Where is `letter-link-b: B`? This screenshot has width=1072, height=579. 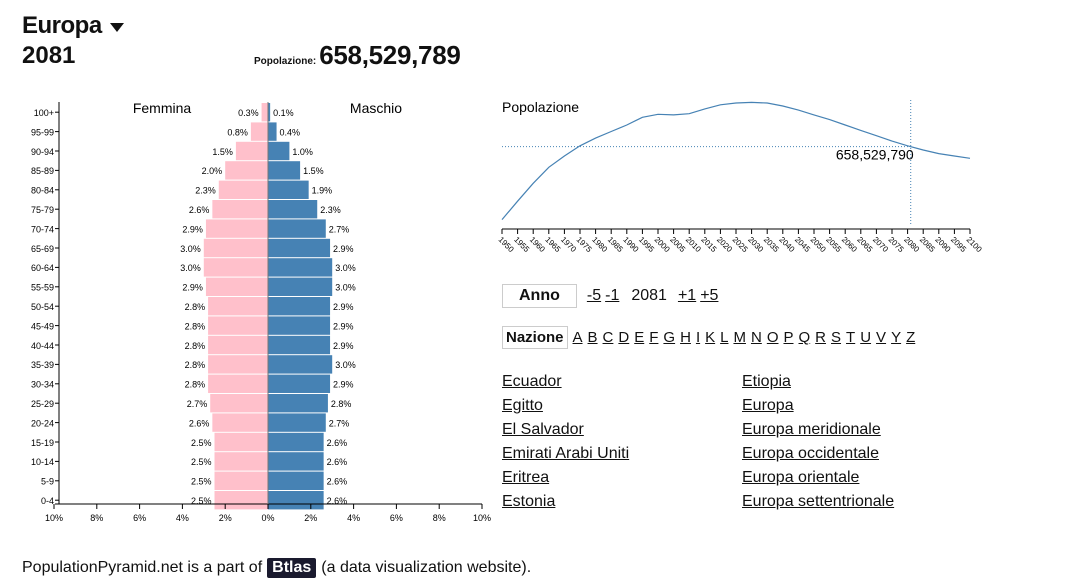
letter-link-b: B is located at coordinates (592, 337).